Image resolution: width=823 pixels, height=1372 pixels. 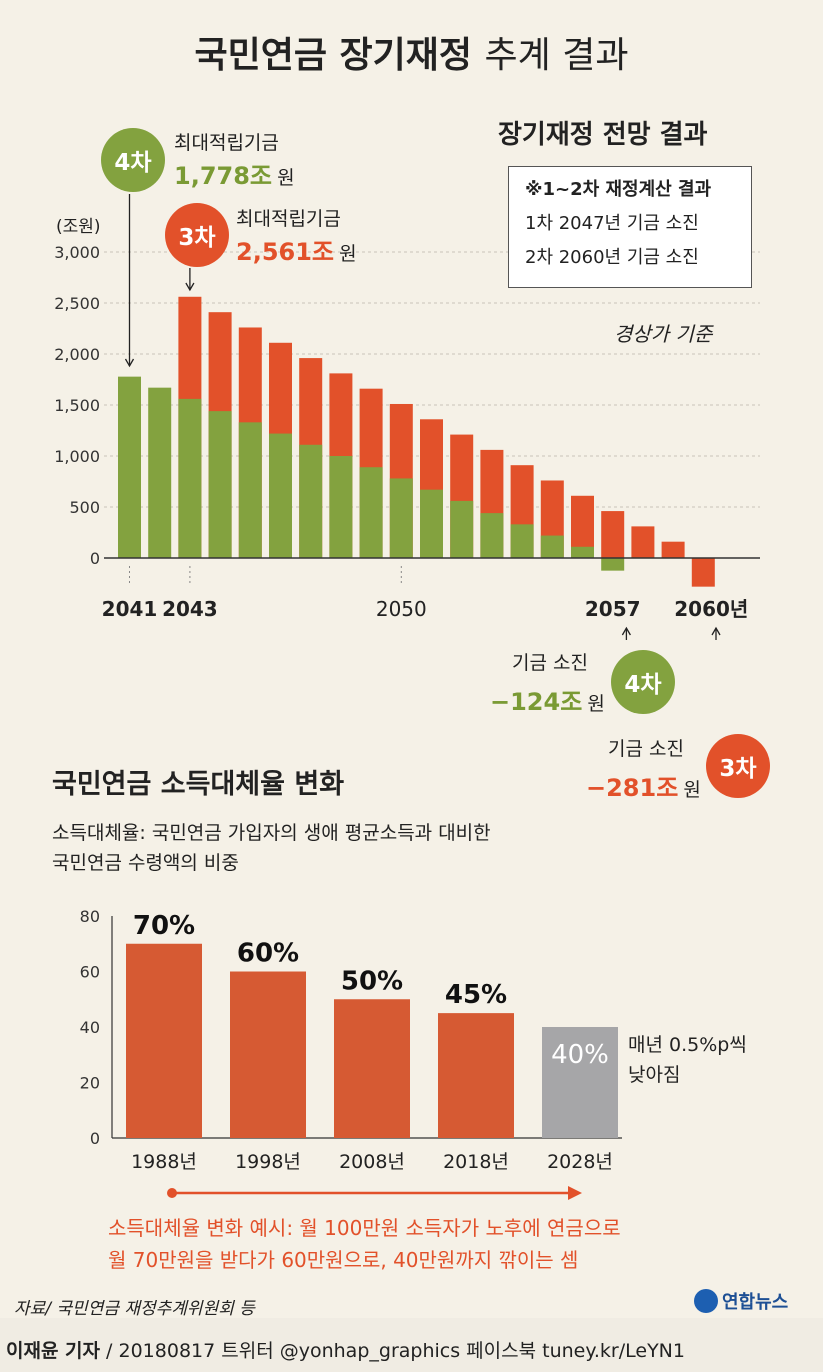 I want to click on bar-4th-2045, so click(x=250, y=490).